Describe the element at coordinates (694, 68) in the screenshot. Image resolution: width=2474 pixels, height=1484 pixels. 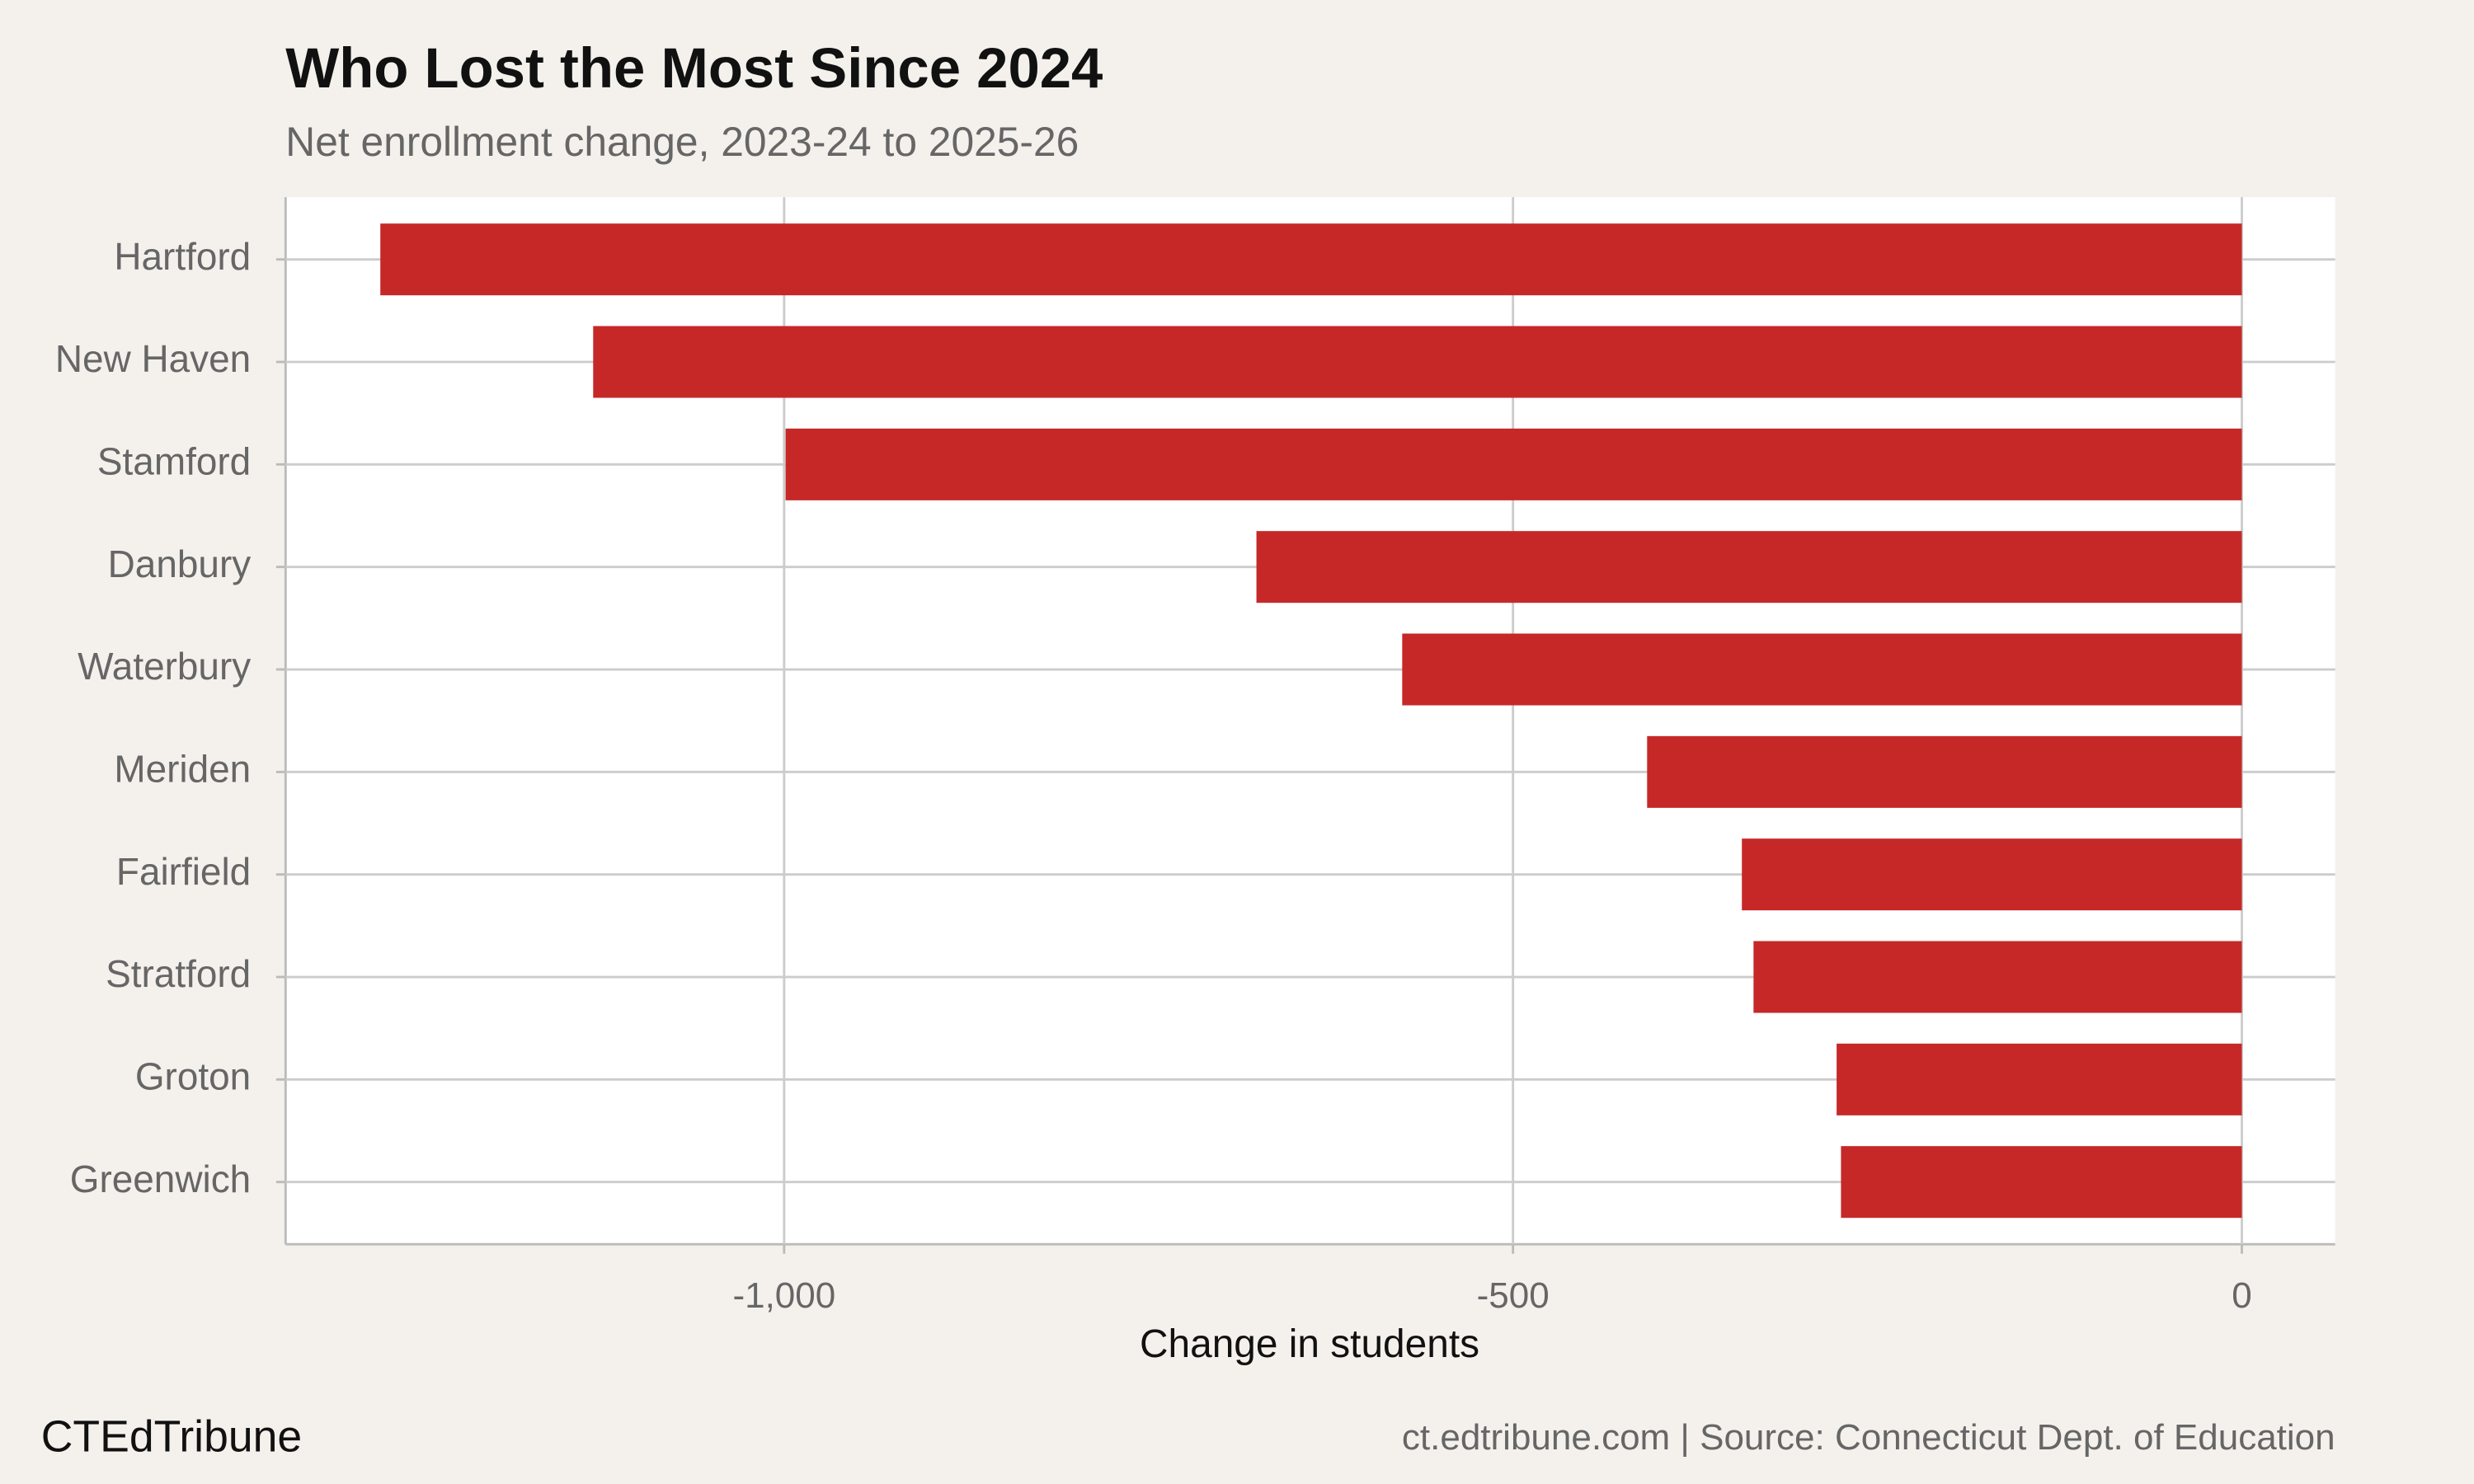
I see `chart-title: Who Lost the Most Since 2024` at that location.